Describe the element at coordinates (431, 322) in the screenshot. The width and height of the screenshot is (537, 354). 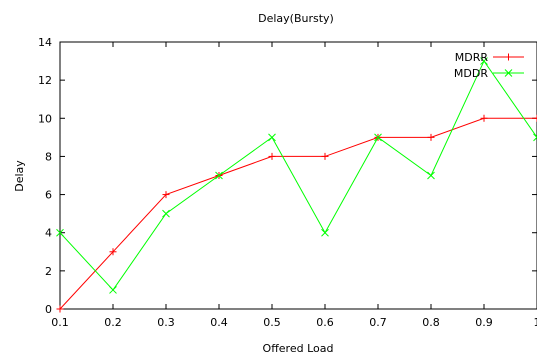
I see `x-tick-label: 0.8` at that location.